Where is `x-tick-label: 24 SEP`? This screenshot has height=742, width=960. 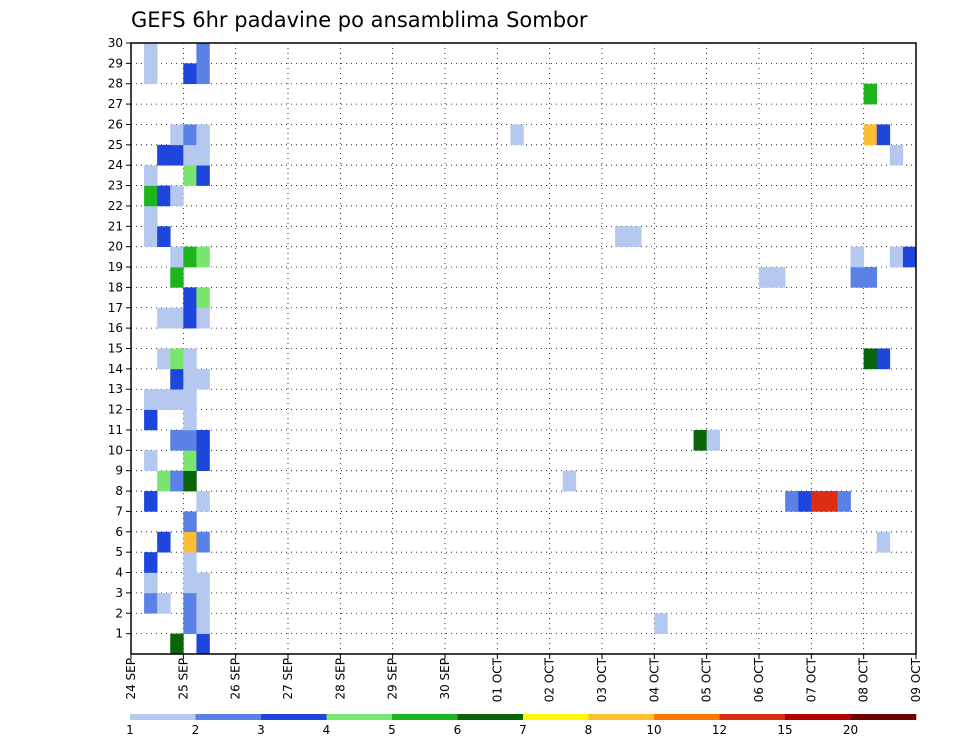
x-tick-label: 24 SEP is located at coordinates (131, 679).